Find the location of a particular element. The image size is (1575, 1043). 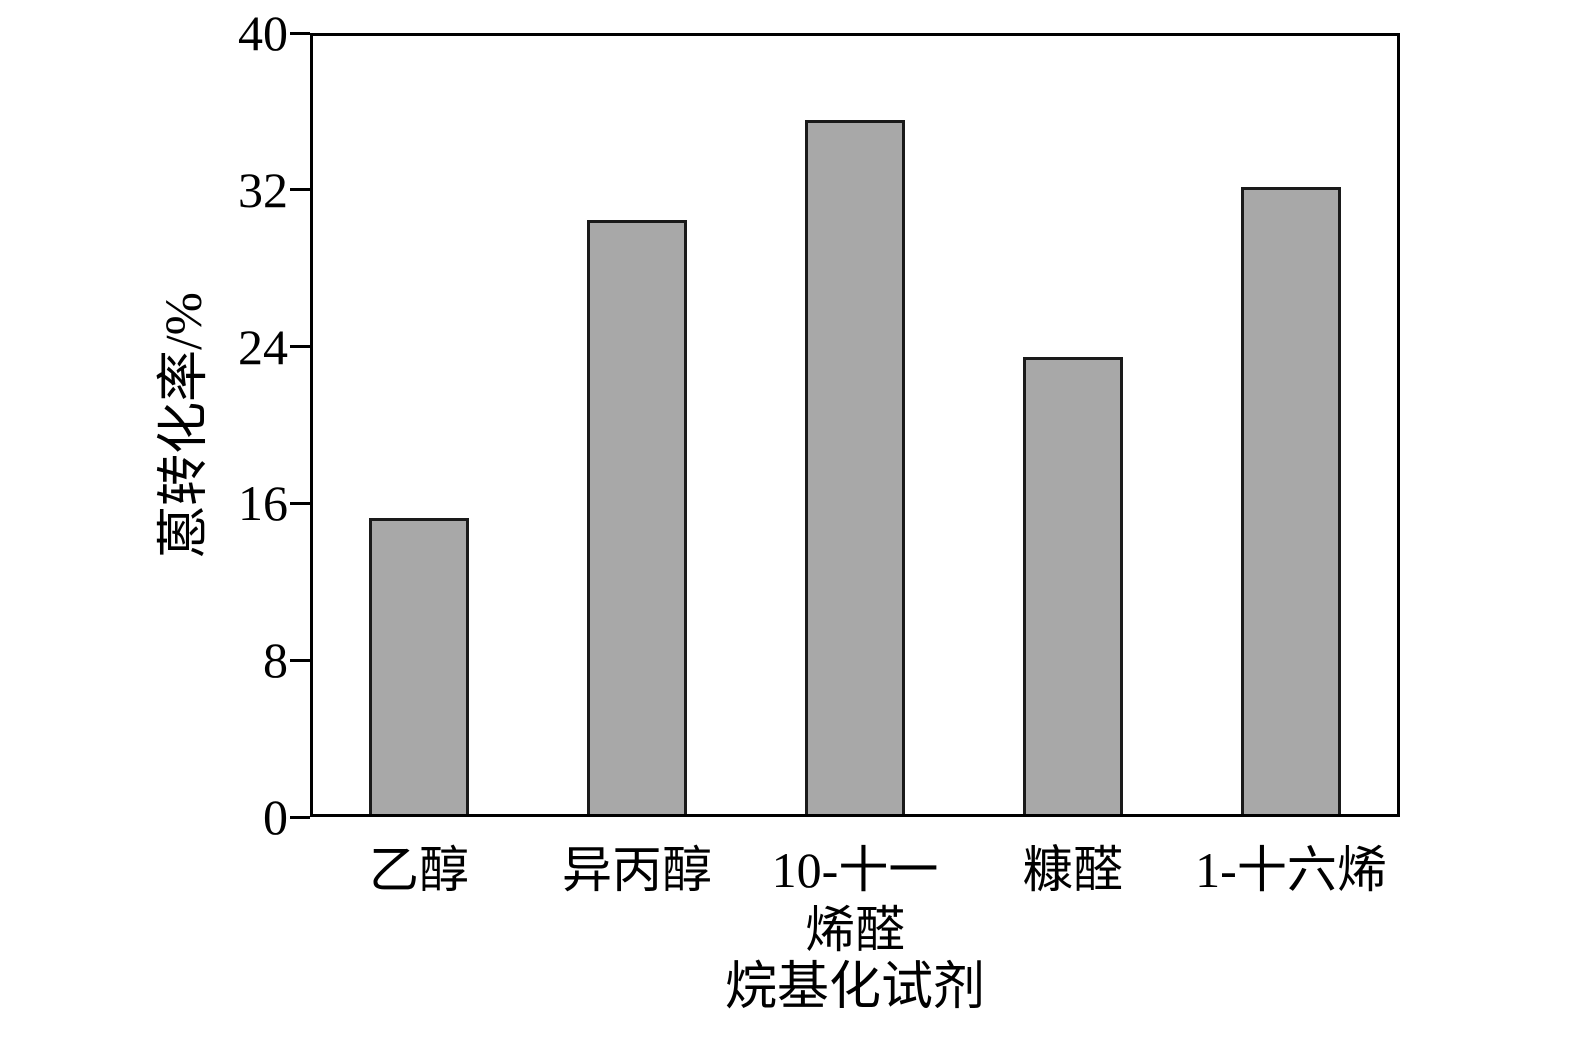

x-category-label-1: 乙醇 is located at coordinates (419, 870).